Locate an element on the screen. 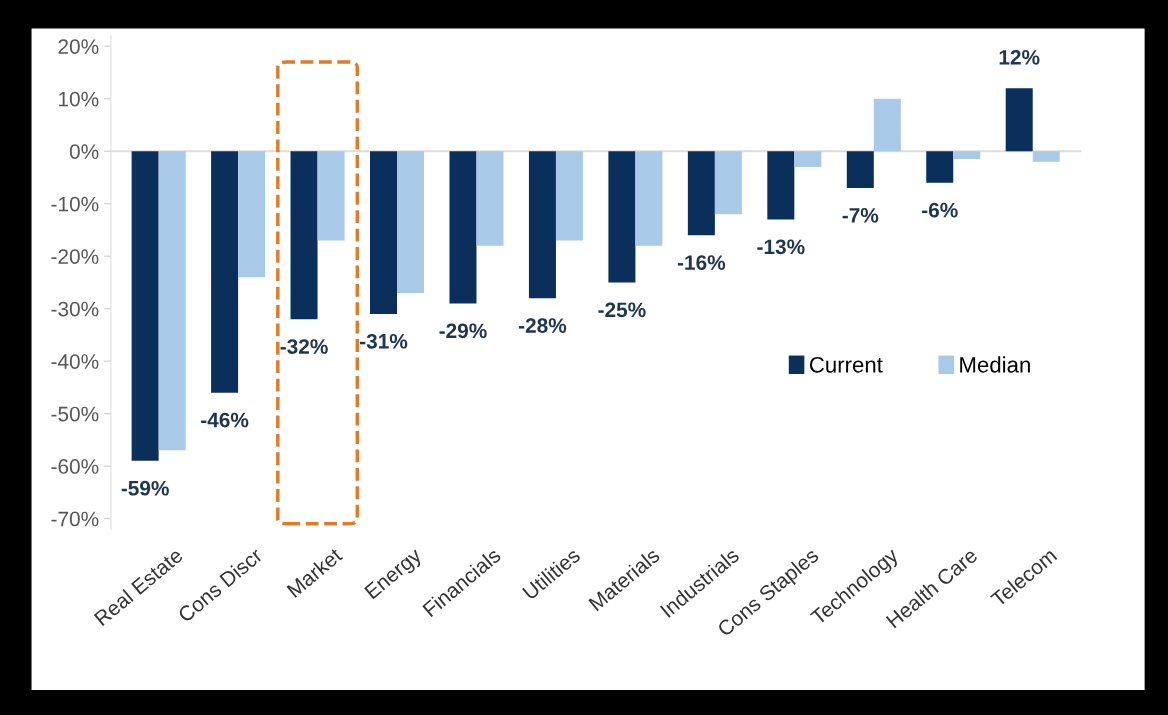  y-tick-label: -50% is located at coordinates (75, 414).